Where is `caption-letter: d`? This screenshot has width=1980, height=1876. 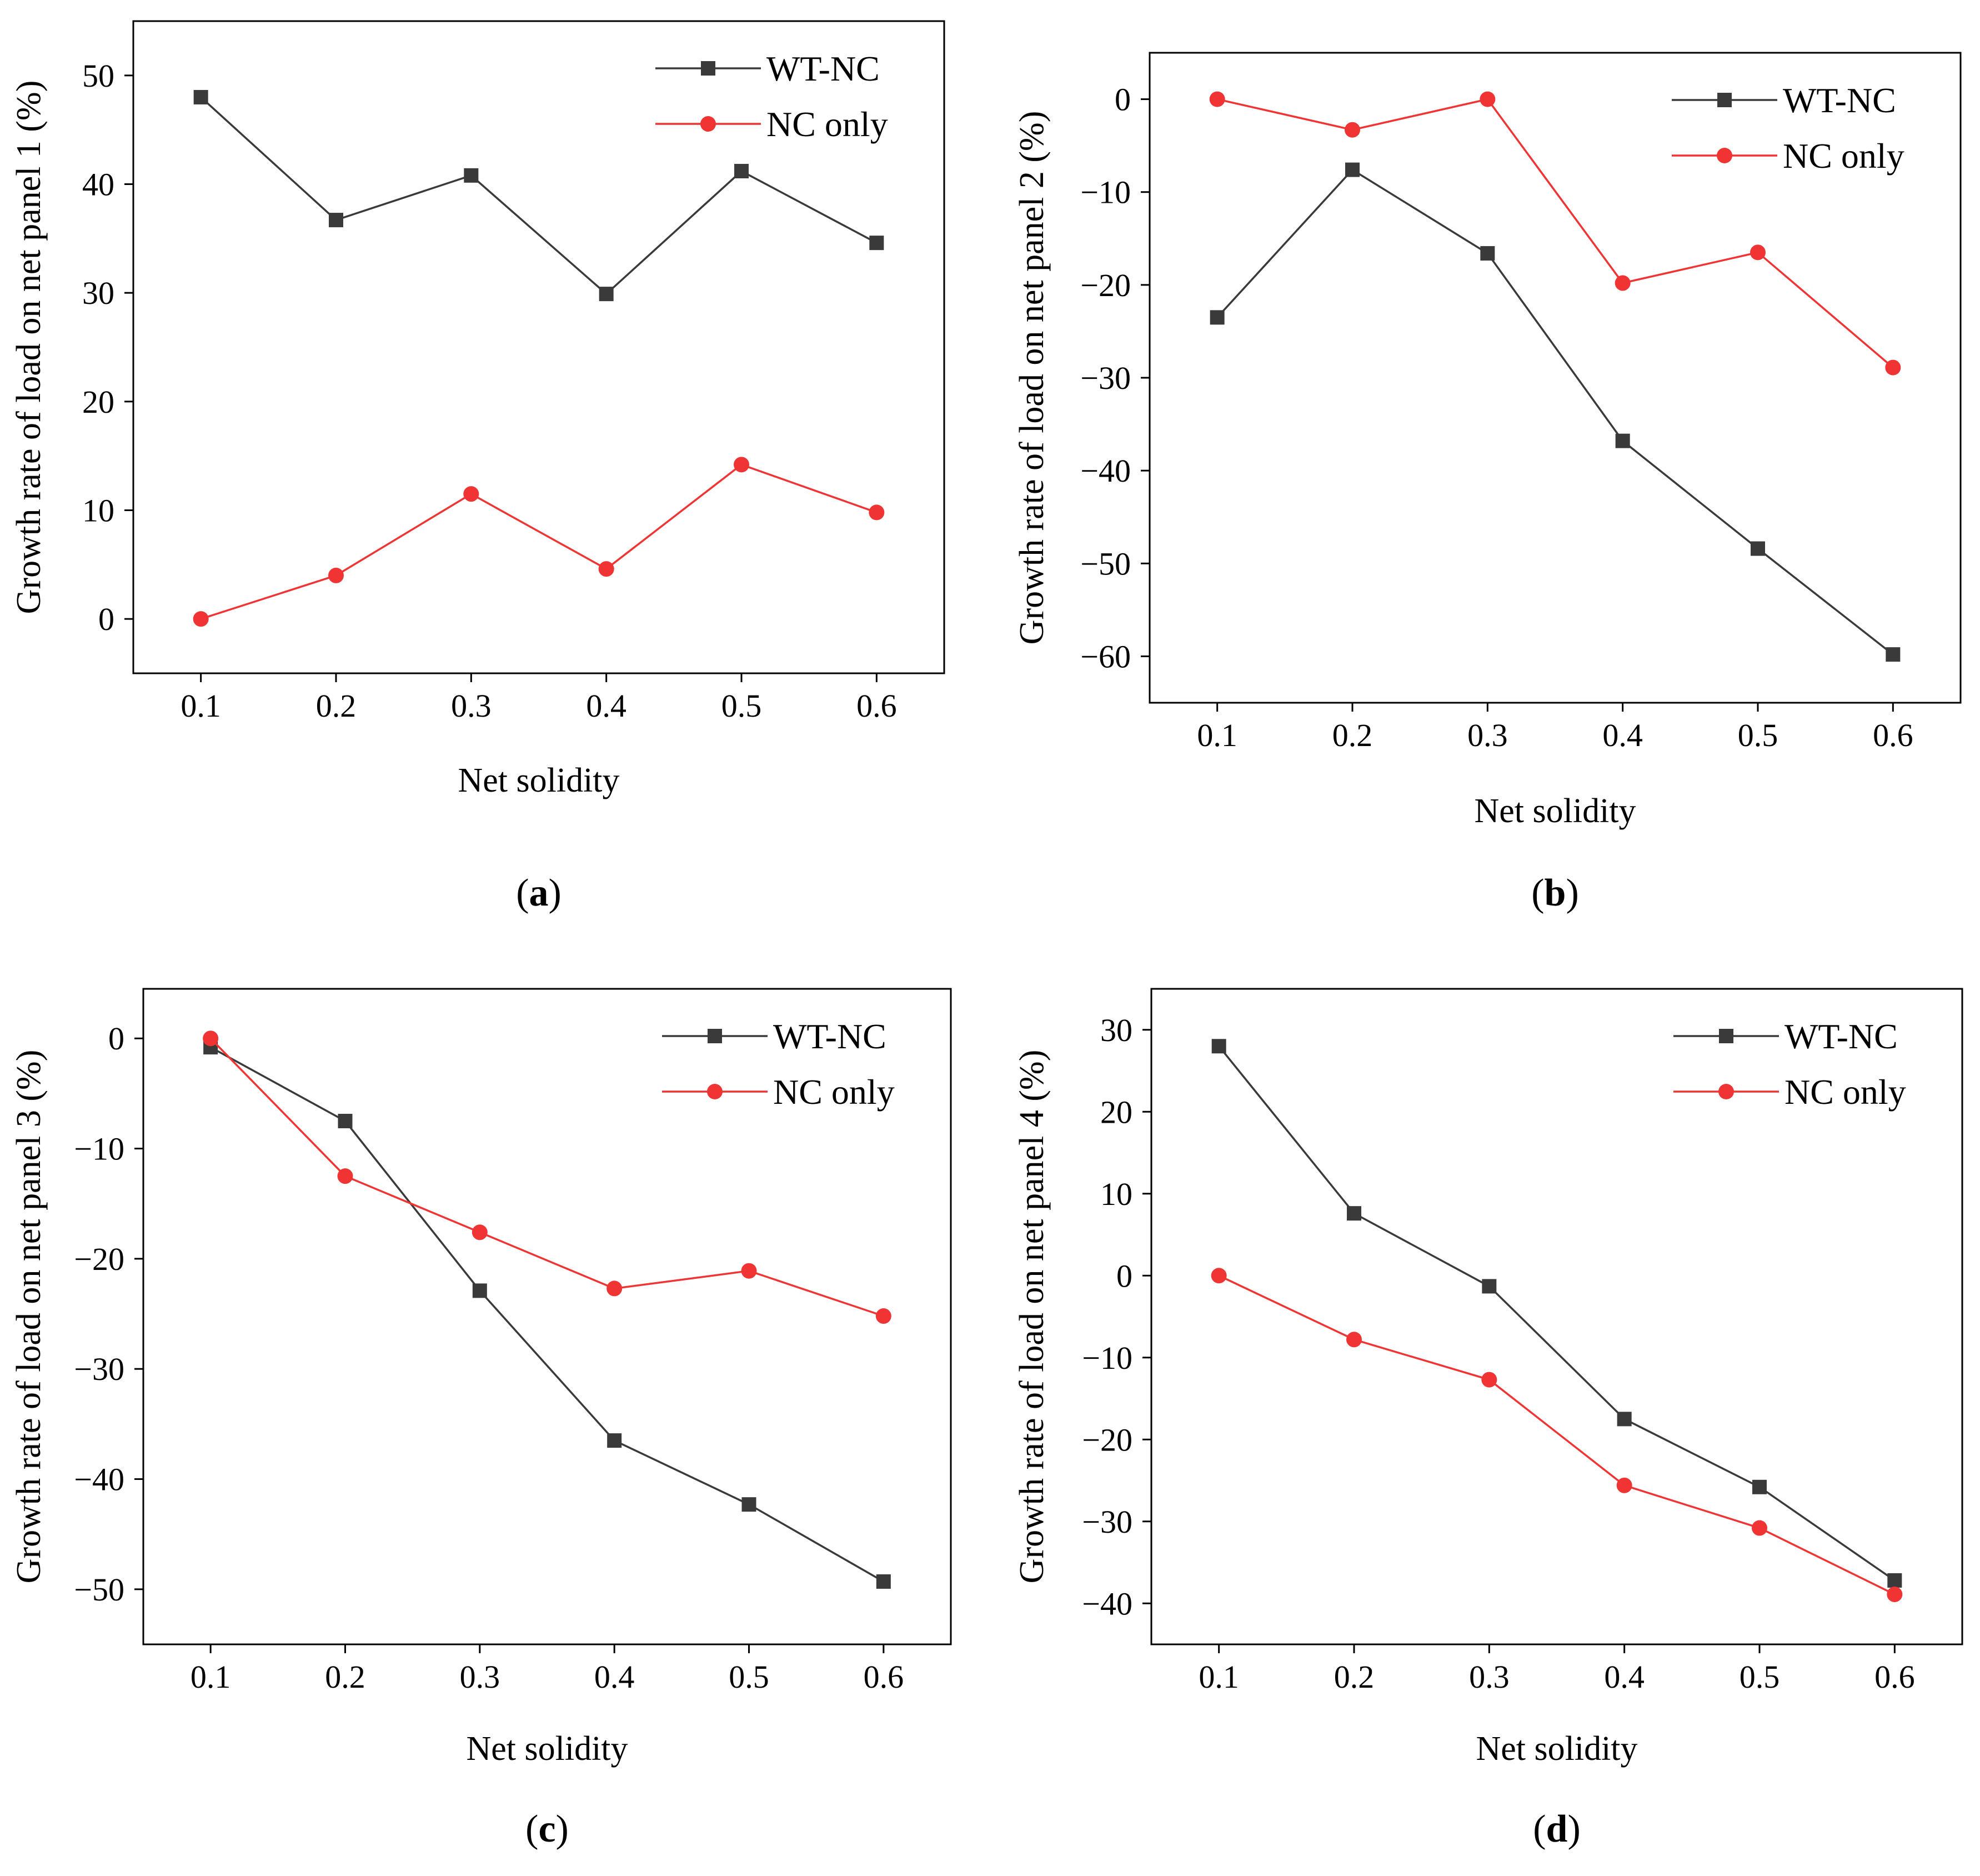 caption-letter: d is located at coordinates (1557, 1829).